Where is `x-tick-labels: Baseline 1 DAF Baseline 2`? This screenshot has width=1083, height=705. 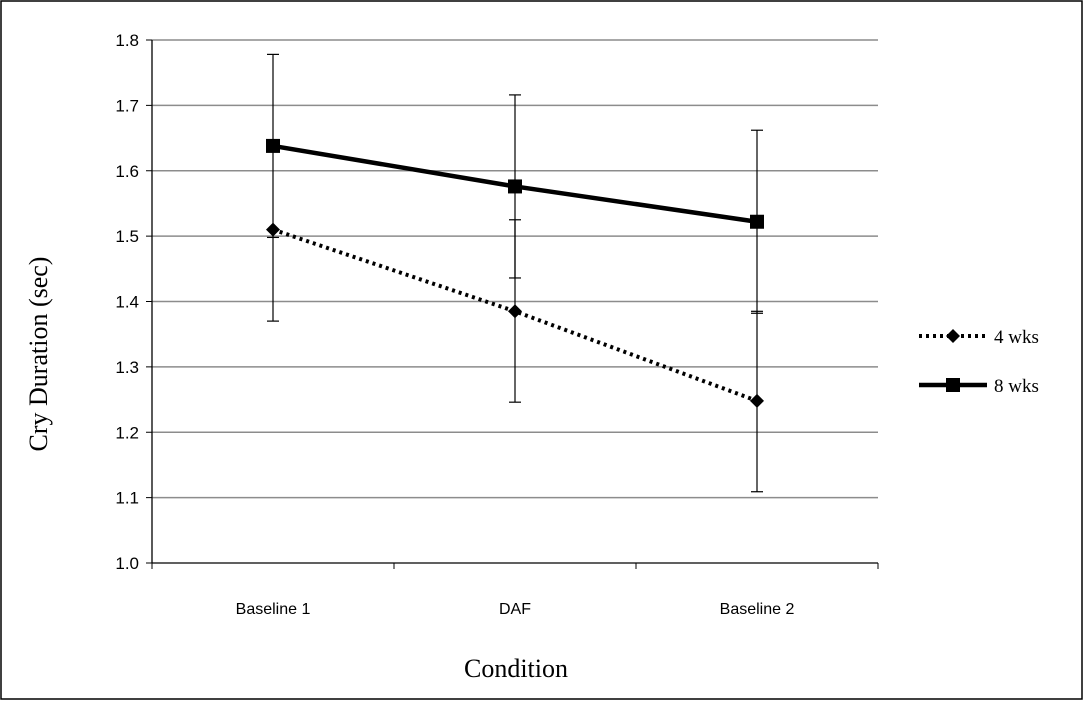 x-tick-labels: Baseline 1 DAF Baseline 2 is located at coordinates (515, 609).